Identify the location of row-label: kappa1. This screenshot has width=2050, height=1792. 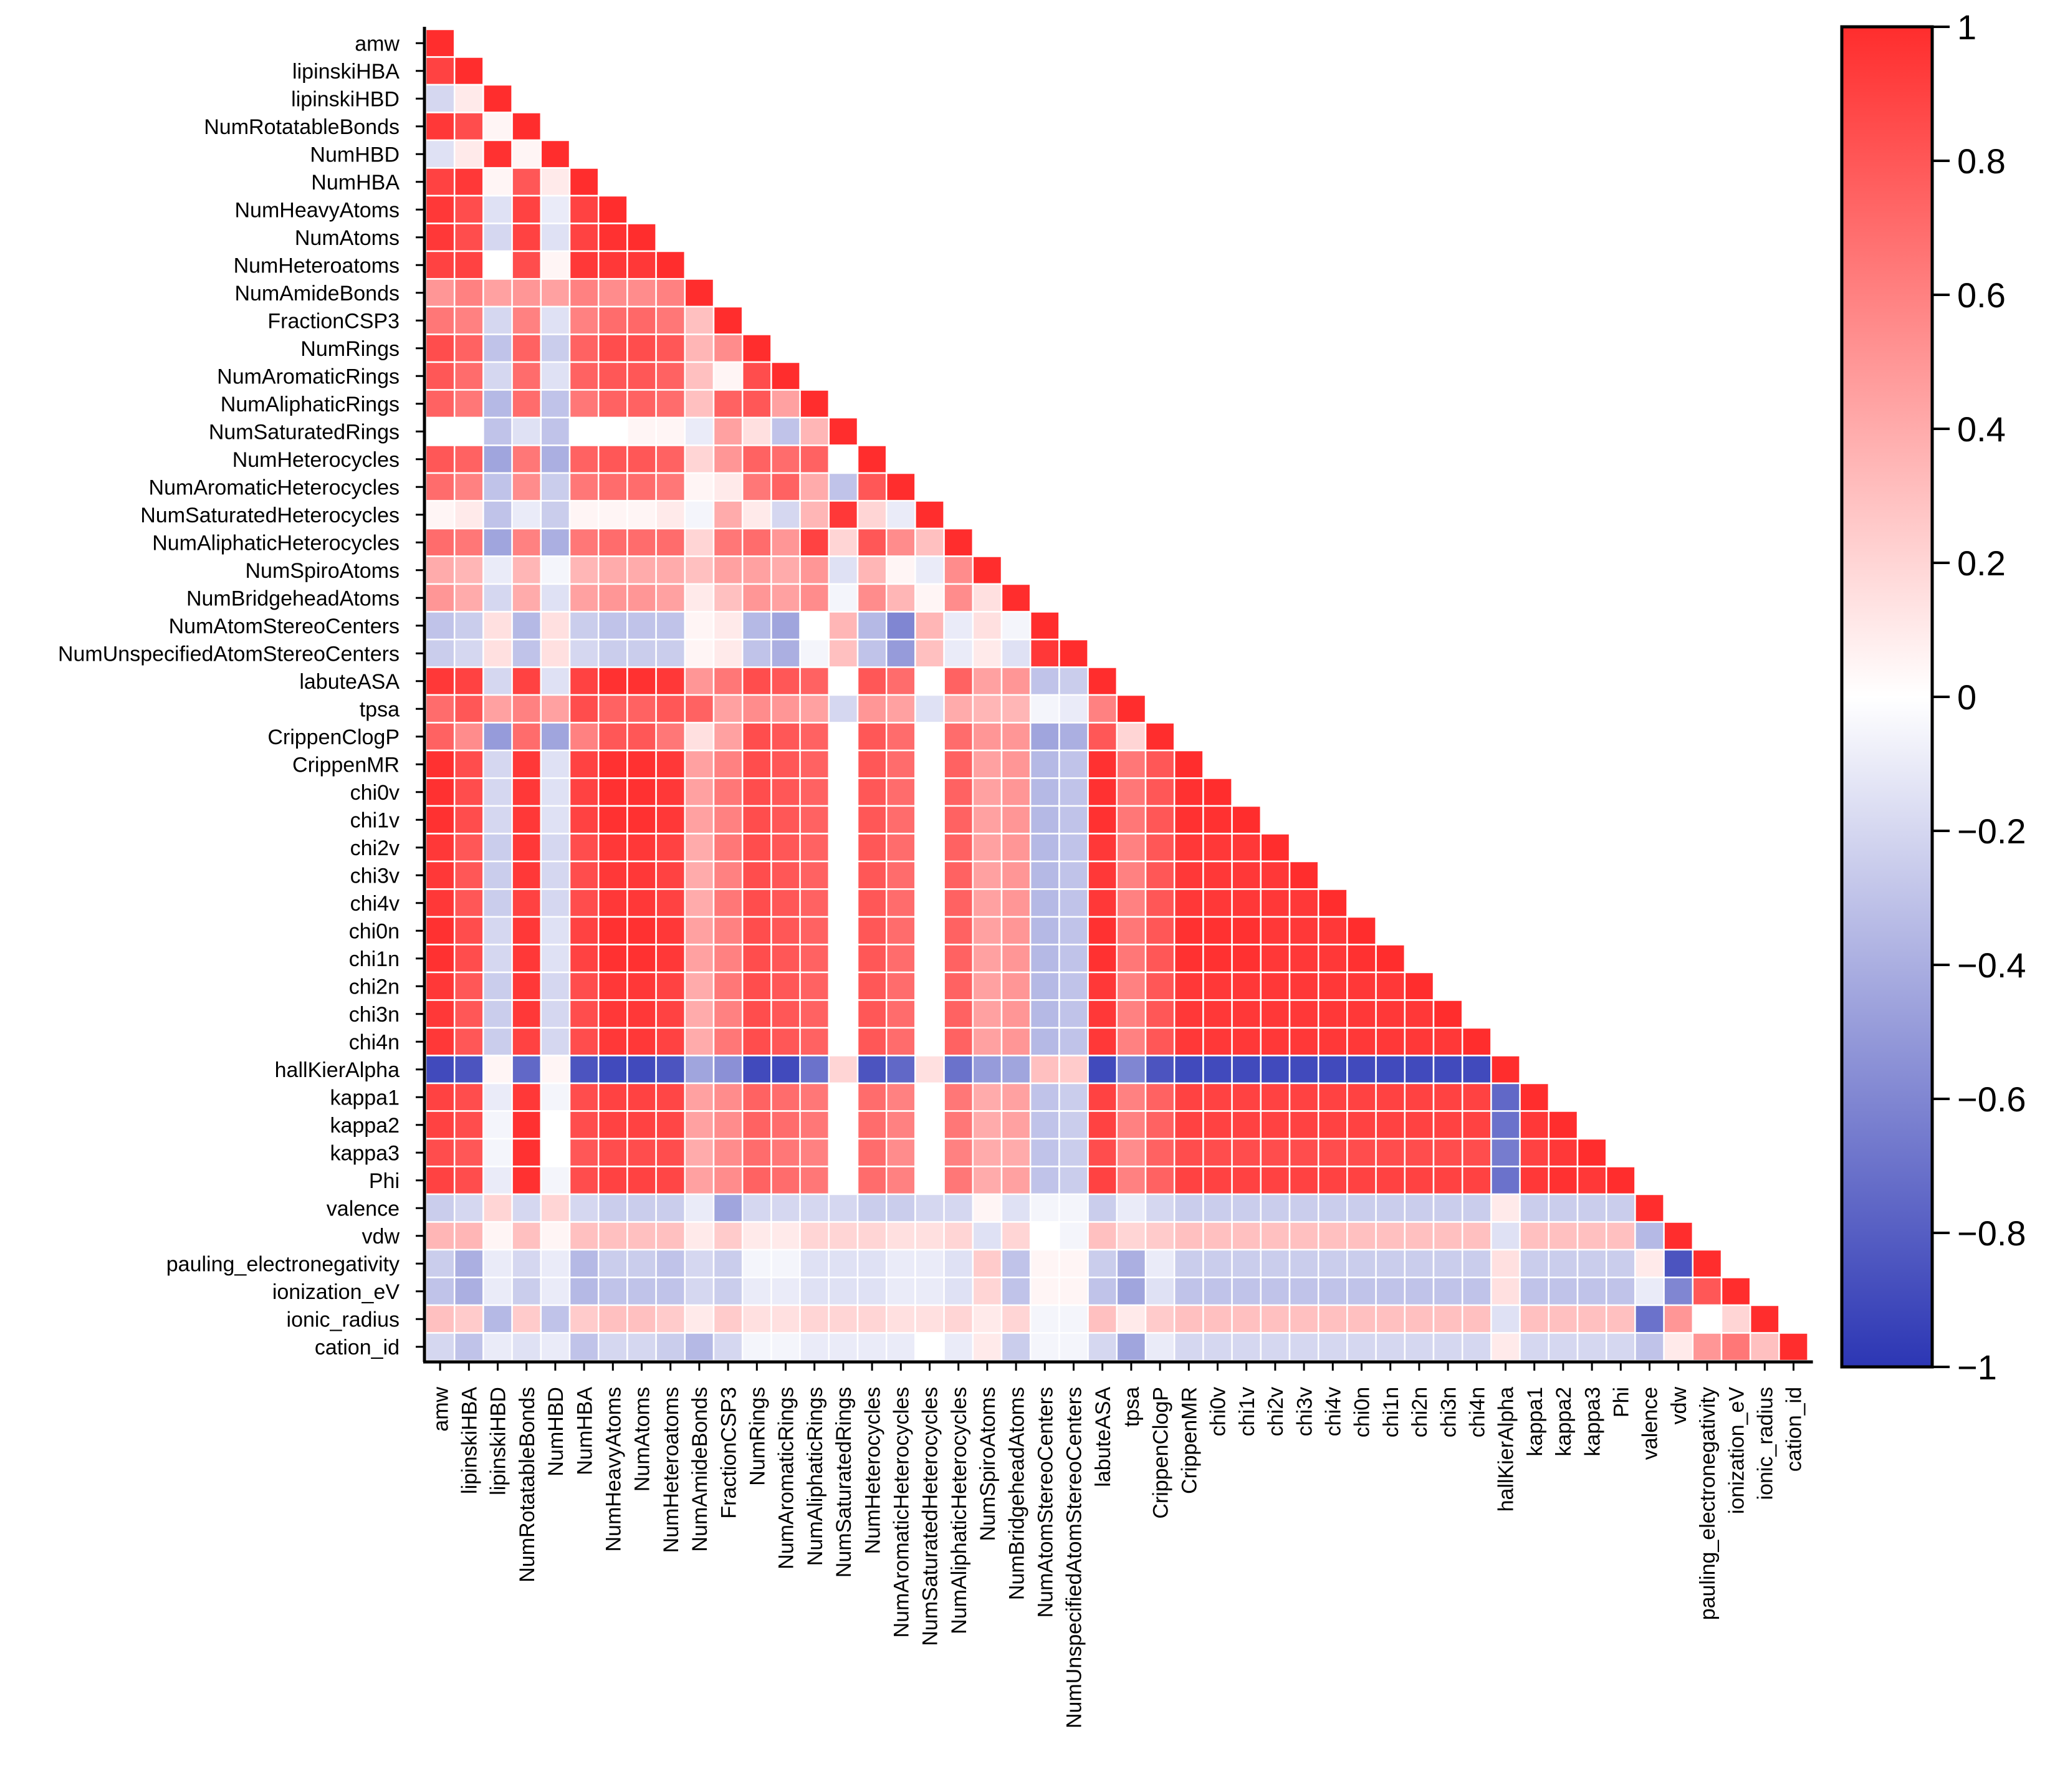
(365, 1097).